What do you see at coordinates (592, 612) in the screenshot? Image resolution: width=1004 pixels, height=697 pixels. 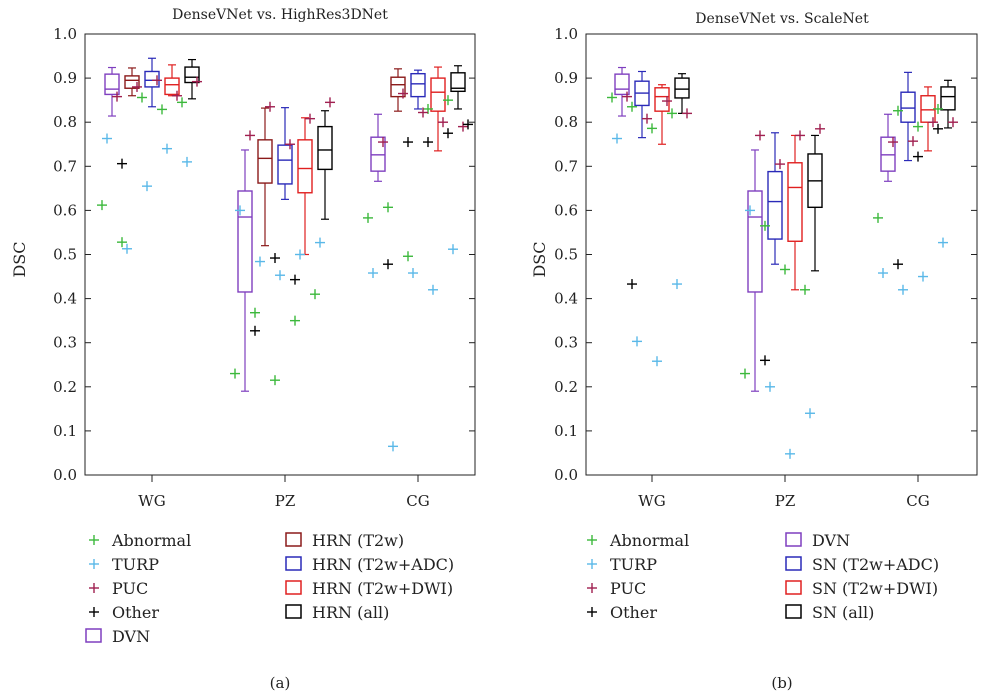 I see `legend-marker-other` at bounding box center [592, 612].